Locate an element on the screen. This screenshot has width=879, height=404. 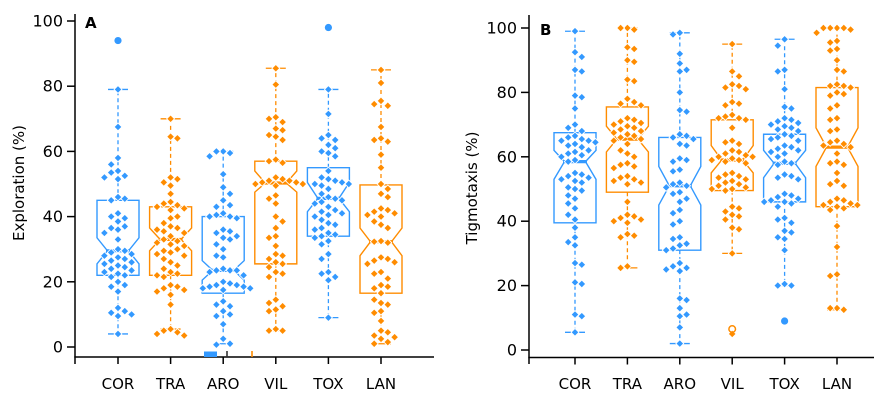
panel-b-group-cor: COR is located at coordinates (576, 209).